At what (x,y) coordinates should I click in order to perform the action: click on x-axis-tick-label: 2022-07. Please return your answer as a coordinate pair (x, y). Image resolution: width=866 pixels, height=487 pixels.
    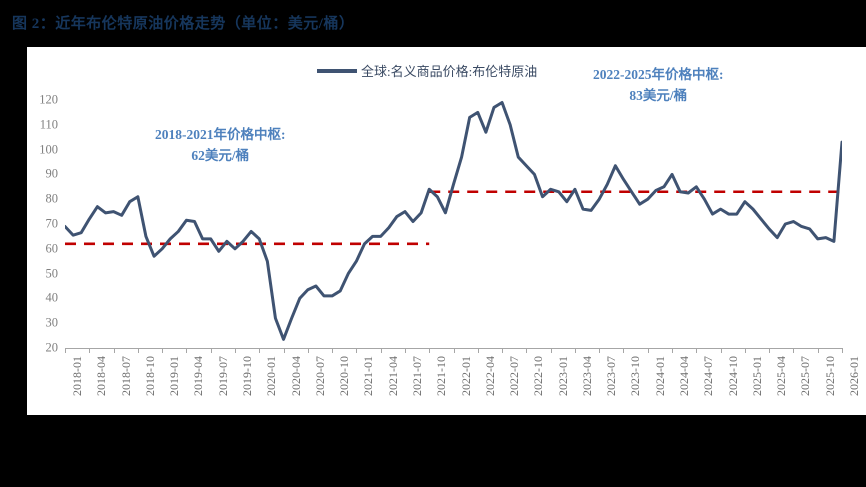
    Looking at the image, I should click on (514, 376).